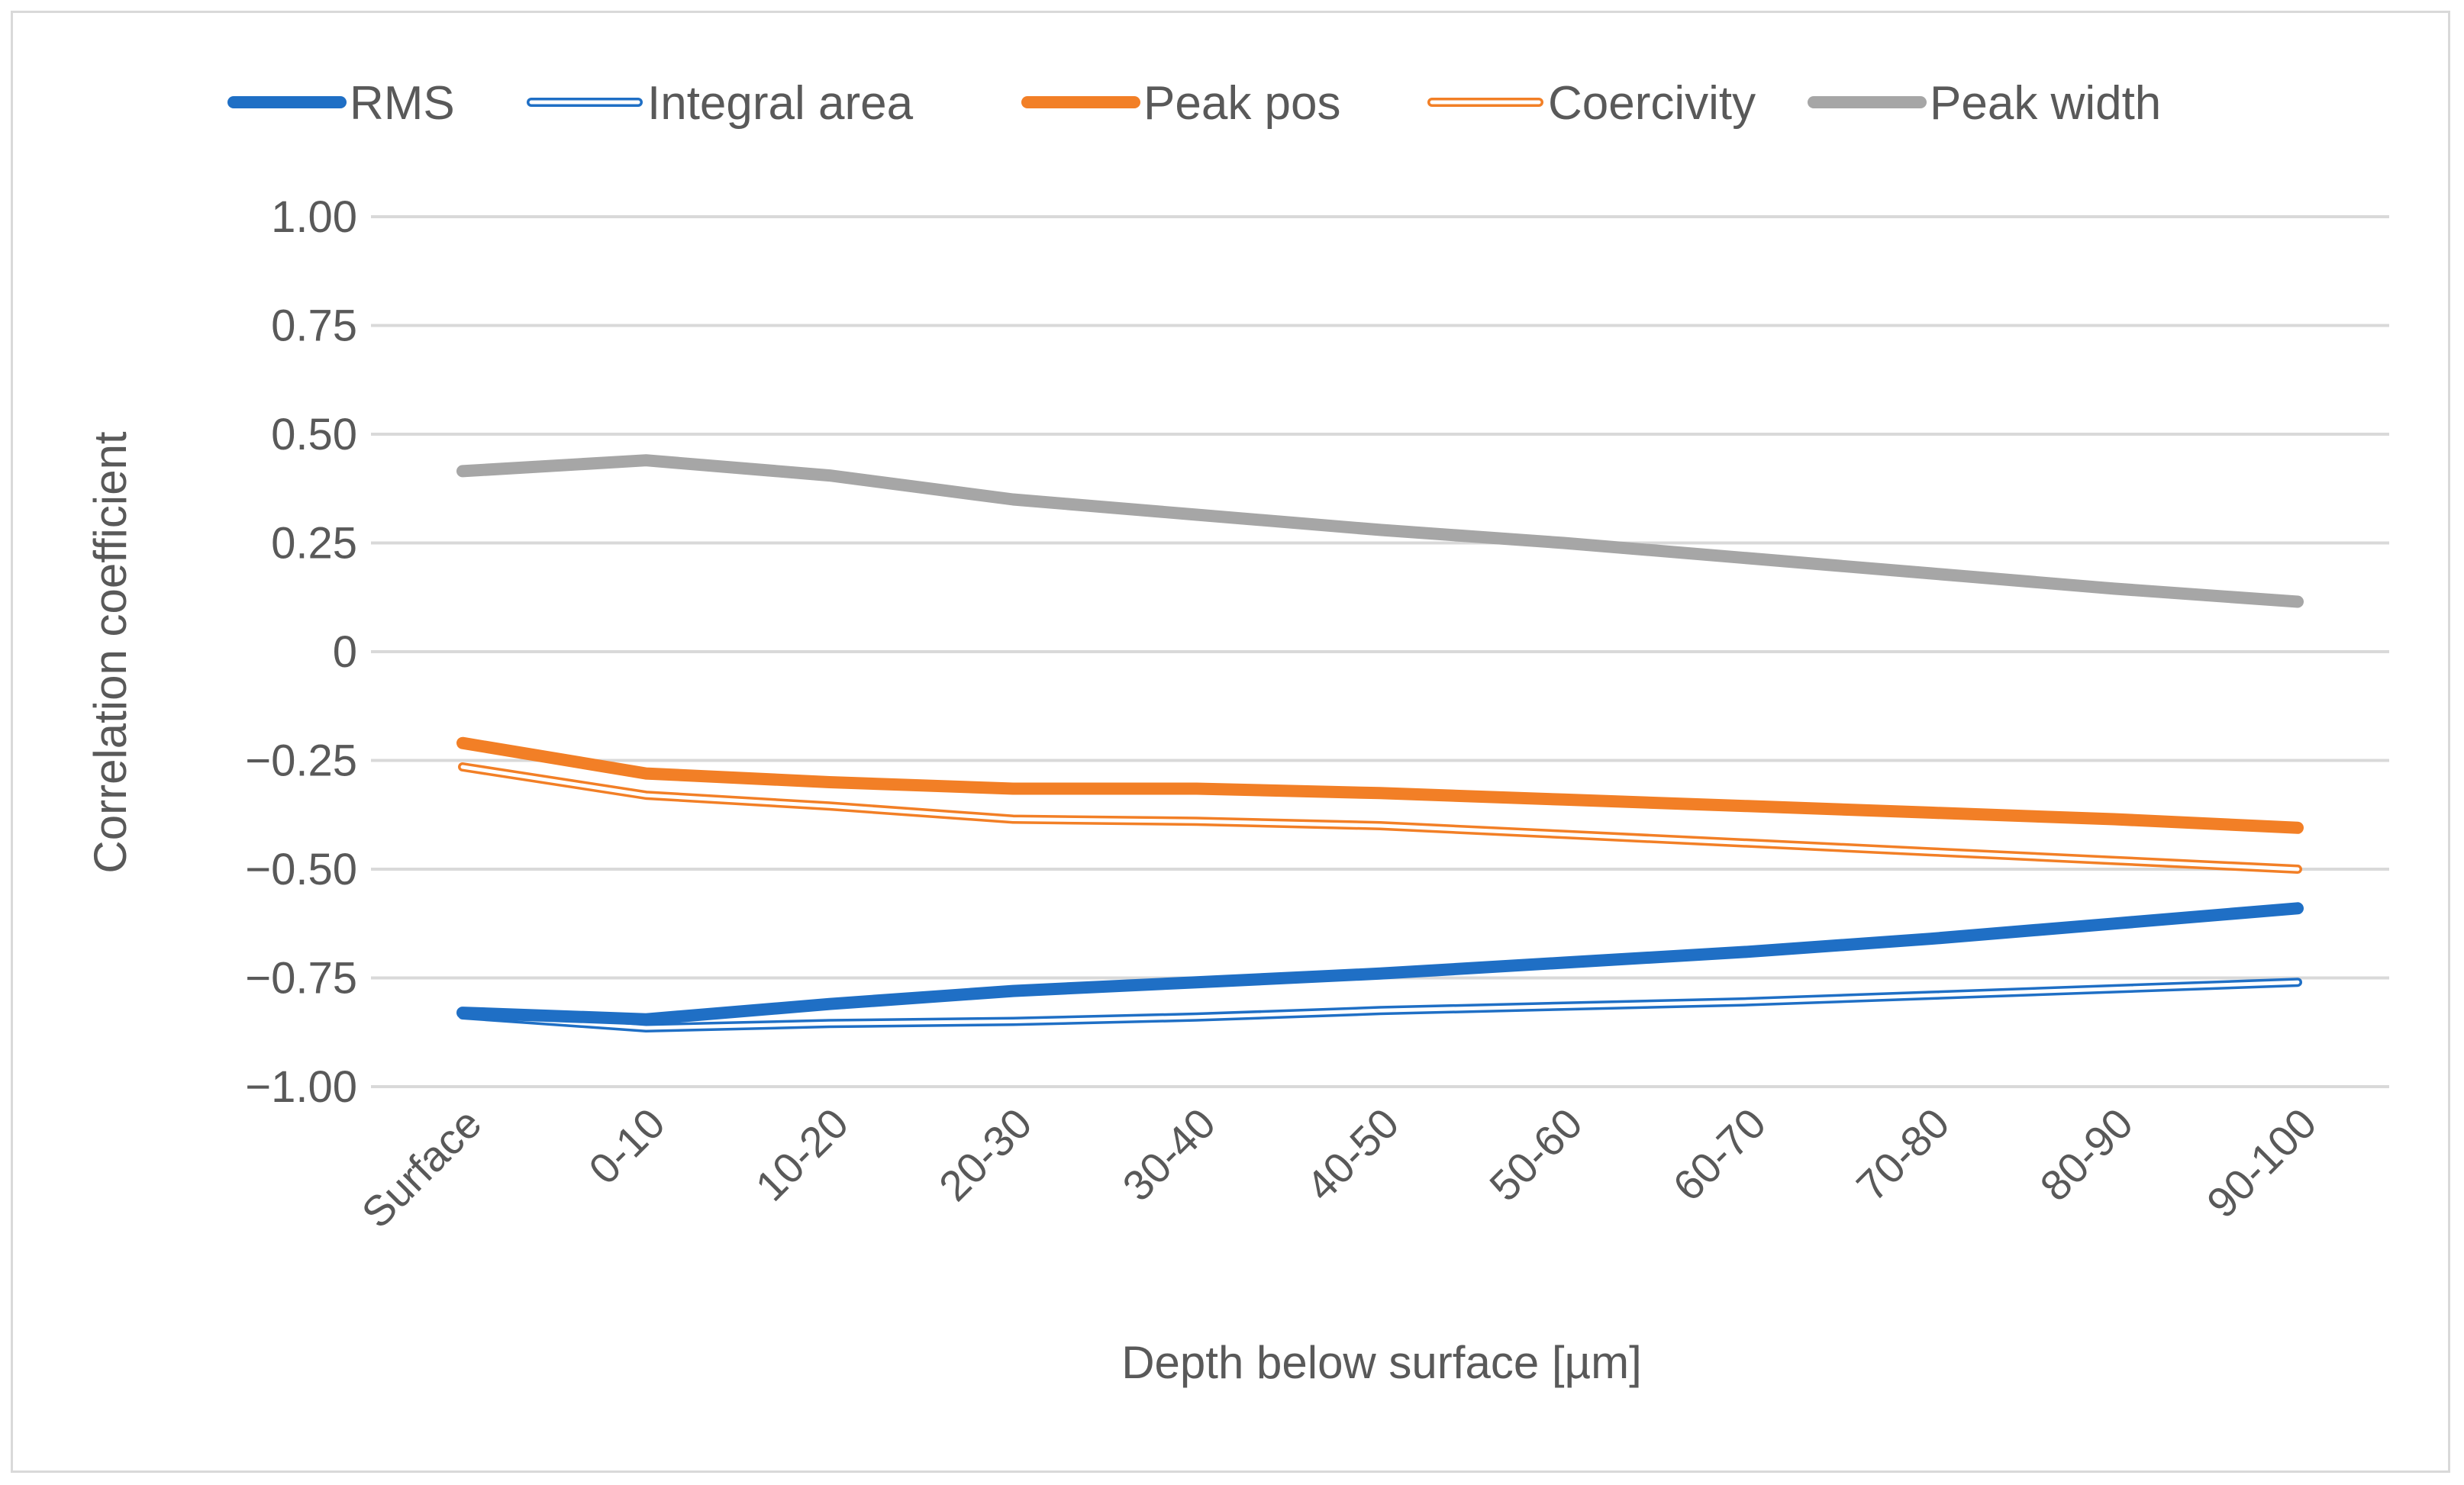 The image size is (2464, 1485). I want to click on legend-item: RMS, so click(341, 103).